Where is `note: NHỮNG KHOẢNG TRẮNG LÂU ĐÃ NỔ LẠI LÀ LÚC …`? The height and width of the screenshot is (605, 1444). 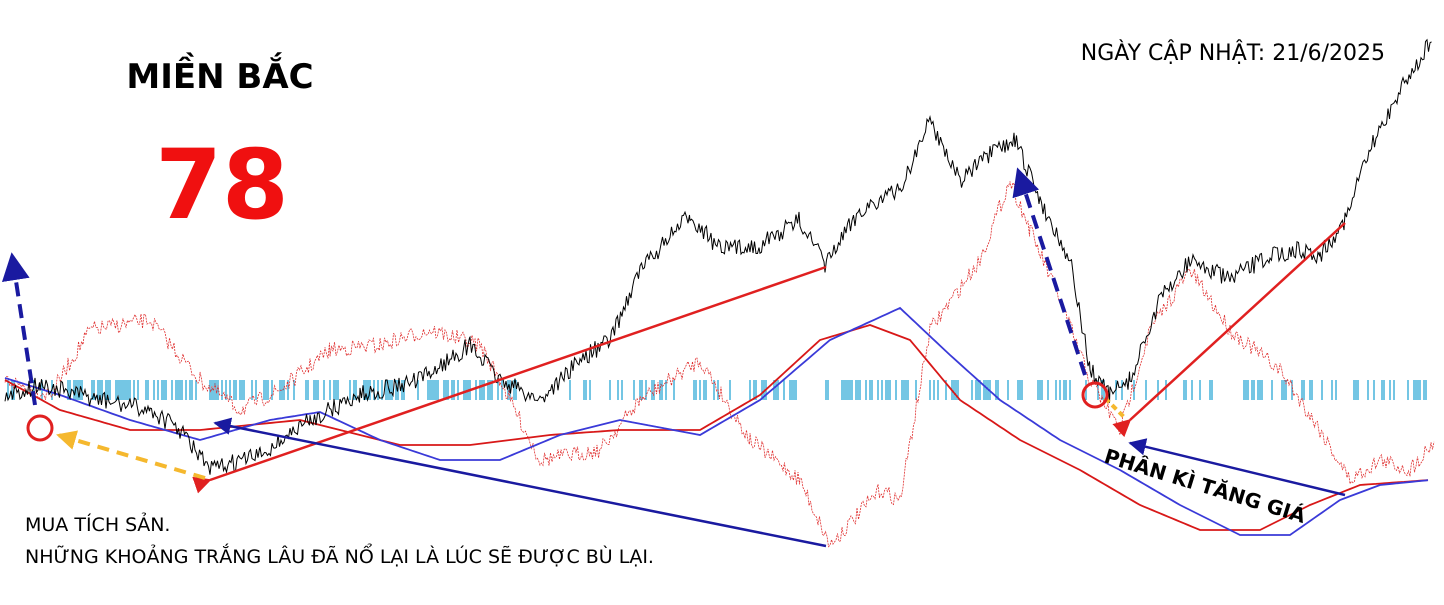
note: NHỮNG KHOẢNG TRẮNG LÂU ĐÃ NỔ LẠI LÀ LÚC … is located at coordinates (339, 555).